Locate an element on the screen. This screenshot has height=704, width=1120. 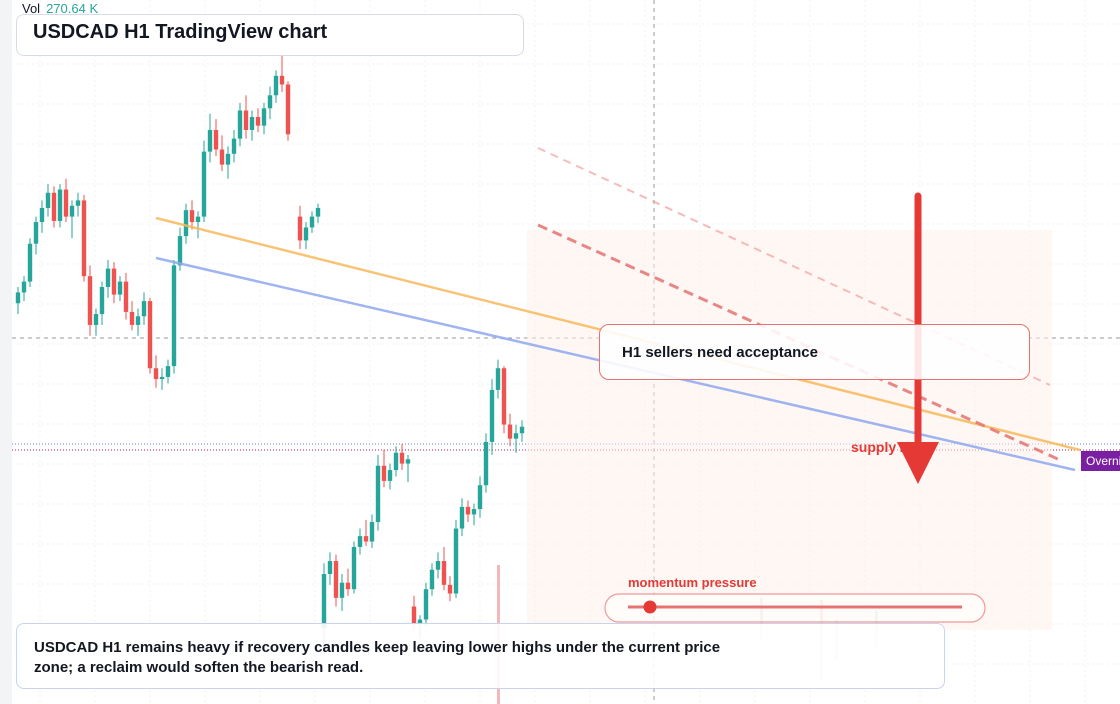
volume-value: 270.64 K is located at coordinates (72, 8).